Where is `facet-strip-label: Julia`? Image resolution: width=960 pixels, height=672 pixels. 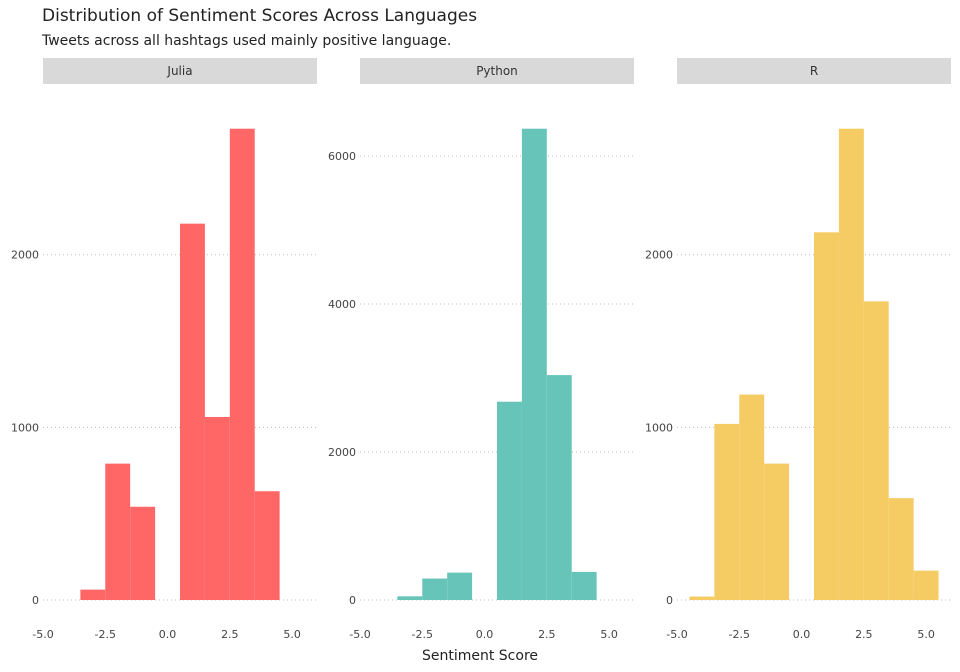
facet-strip-label: Julia is located at coordinates (179, 71).